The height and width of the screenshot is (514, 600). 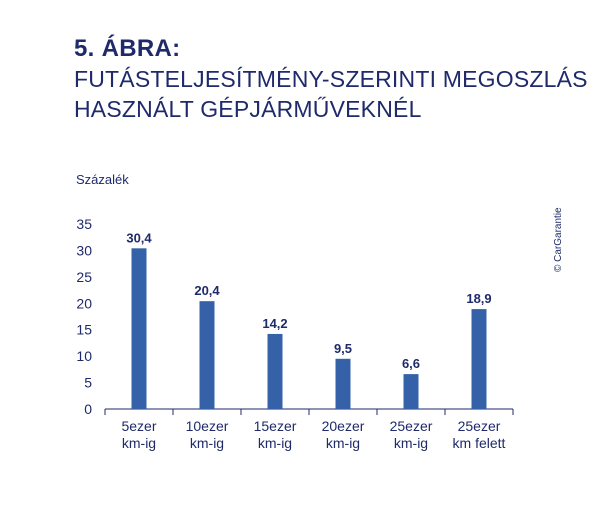 What do you see at coordinates (84, 224) in the screenshot?
I see `y-tick-label: 35` at bounding box center [84, 224].